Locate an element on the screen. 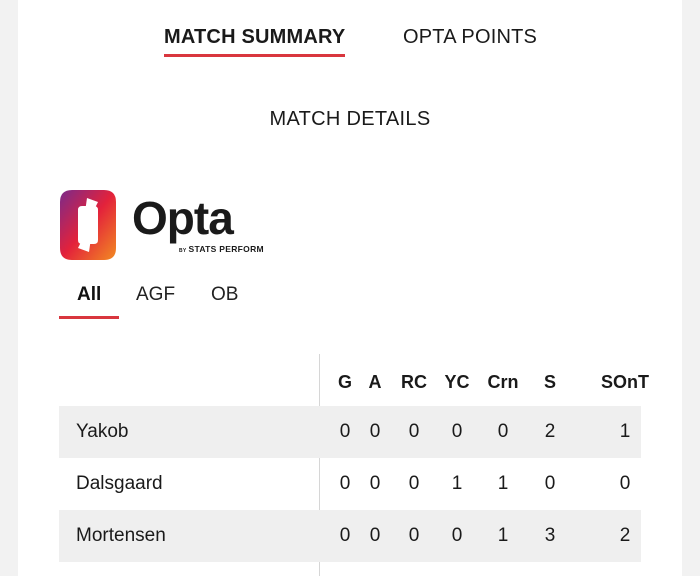 This screenshot has height=576, width=700. table-row: Dalsgaard 0 0 0 1 1 0 0 is located at coordinates (350, 484).